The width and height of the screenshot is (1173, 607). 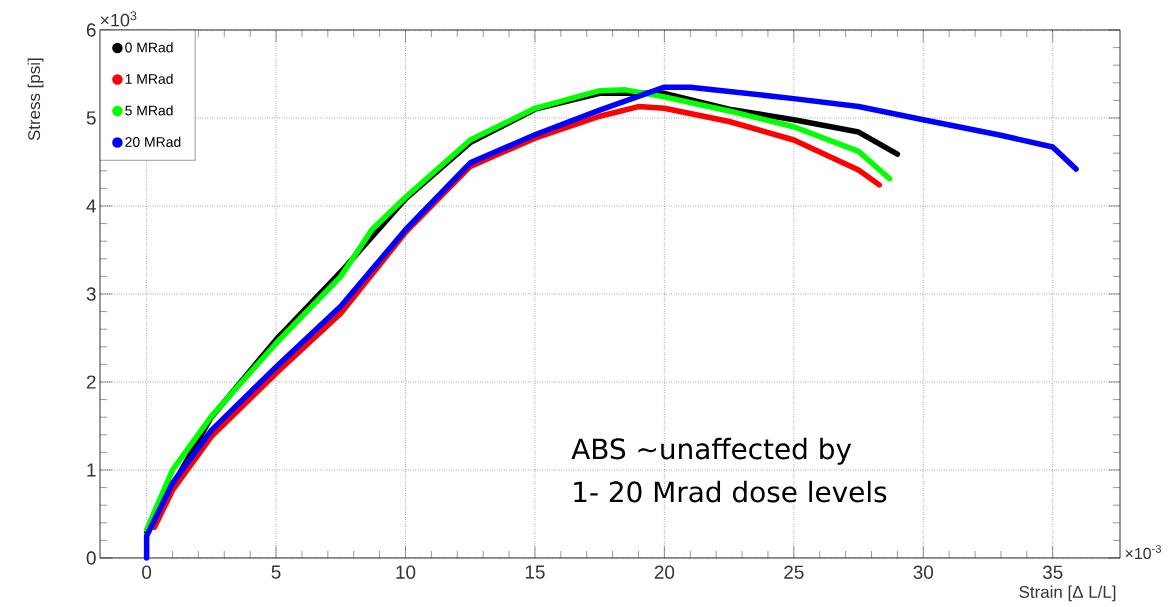 What do you see at coordinates (91, 206) in the screenshot?
I see `y-tick-label: 4` at bounding box center [91, 206].